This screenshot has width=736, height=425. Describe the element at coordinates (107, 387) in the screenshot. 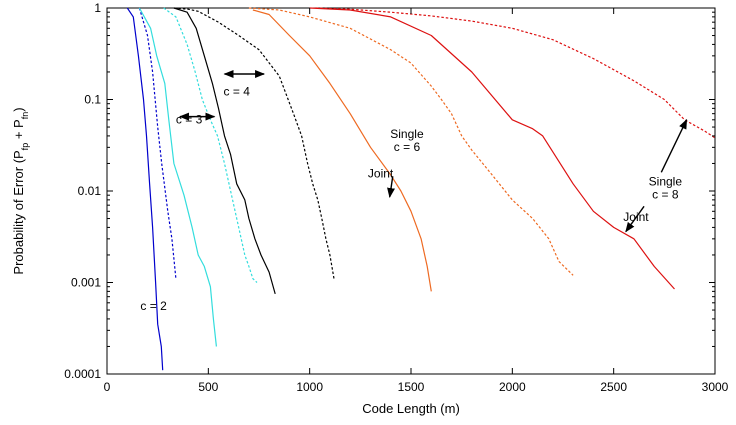

I see `x-tick-label: 0` at that location.